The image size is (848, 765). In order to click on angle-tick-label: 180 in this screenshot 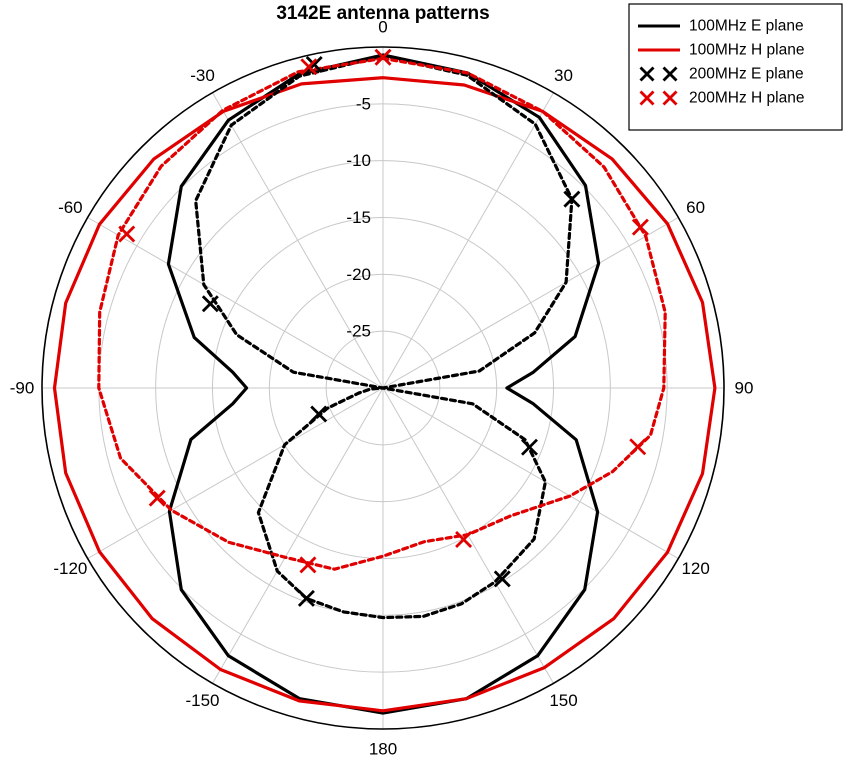, I will do `click(383, 749)`.